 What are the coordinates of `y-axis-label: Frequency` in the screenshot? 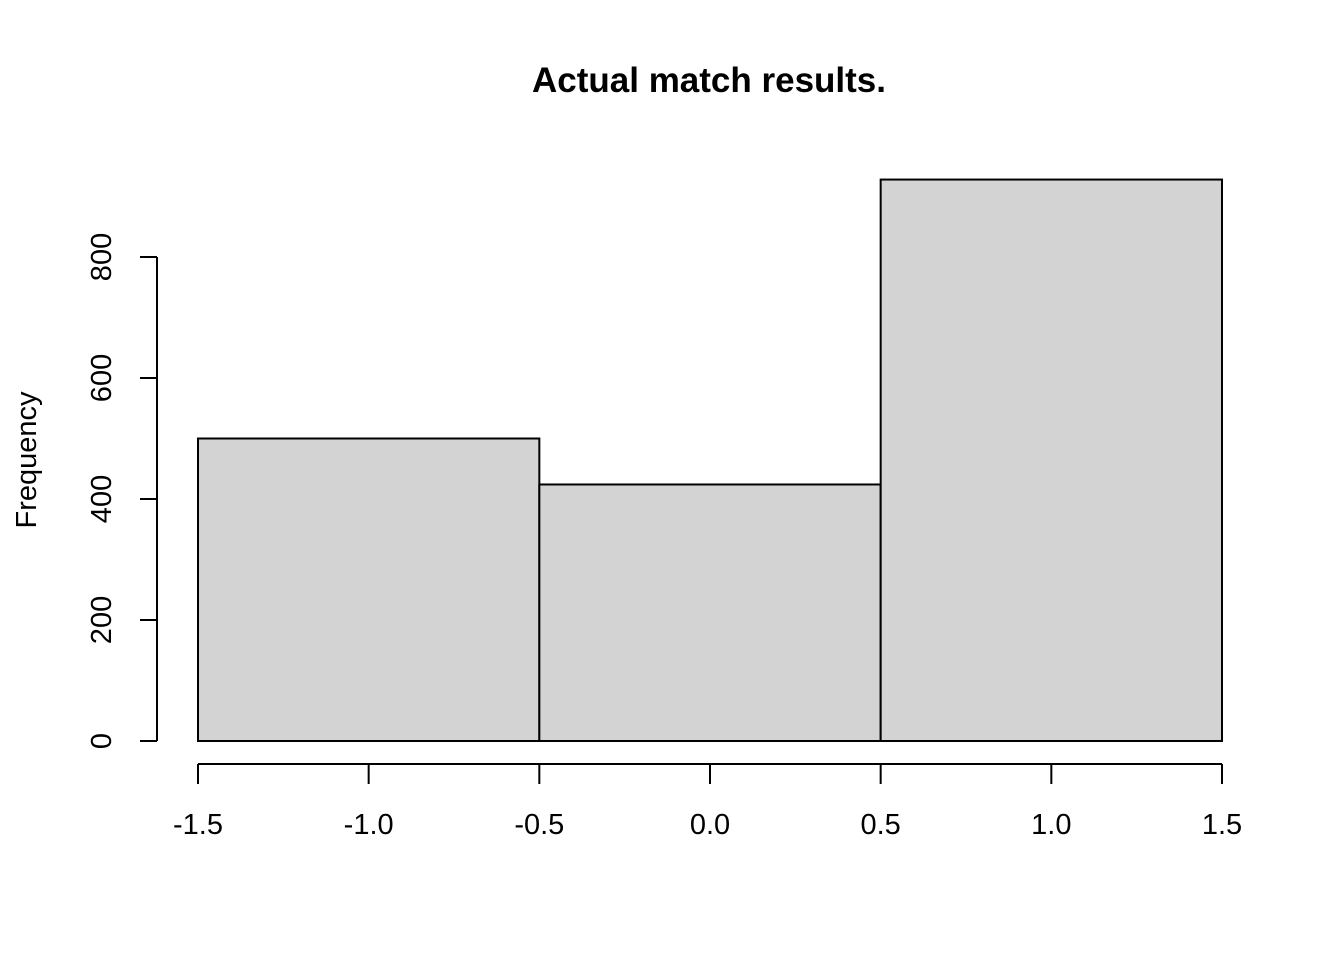 It's located at (27, 460).